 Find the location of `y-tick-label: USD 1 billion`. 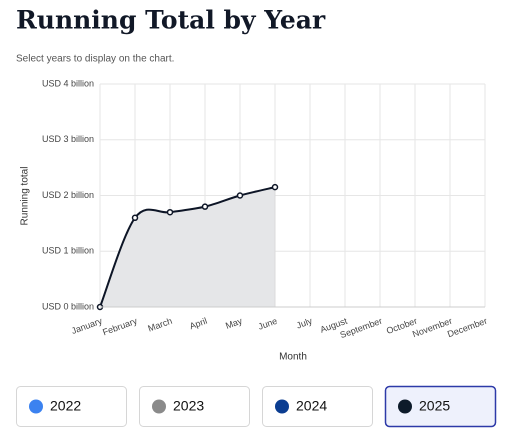

y-tick-label: USD 1 billion is located at coordinates (68, 251).